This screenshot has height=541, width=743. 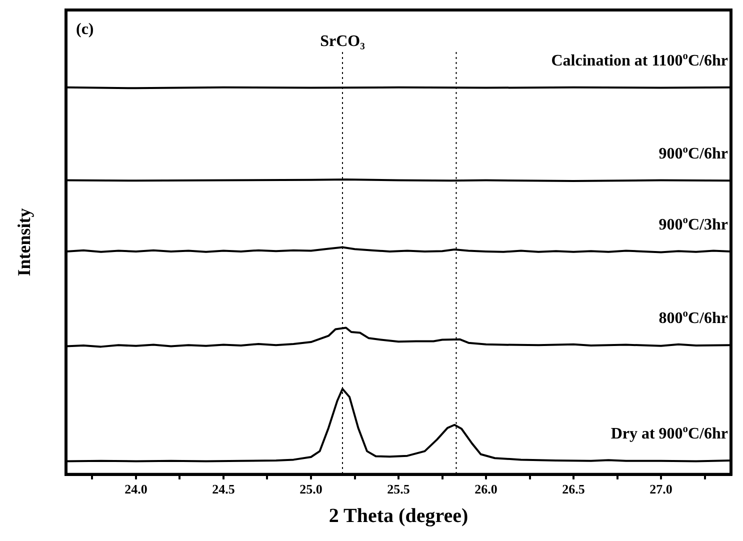 What do you see at coordinates (574, 489) in the screenshot?
I see `x-tick-label: 26.5` at bounding box center [574, 489].